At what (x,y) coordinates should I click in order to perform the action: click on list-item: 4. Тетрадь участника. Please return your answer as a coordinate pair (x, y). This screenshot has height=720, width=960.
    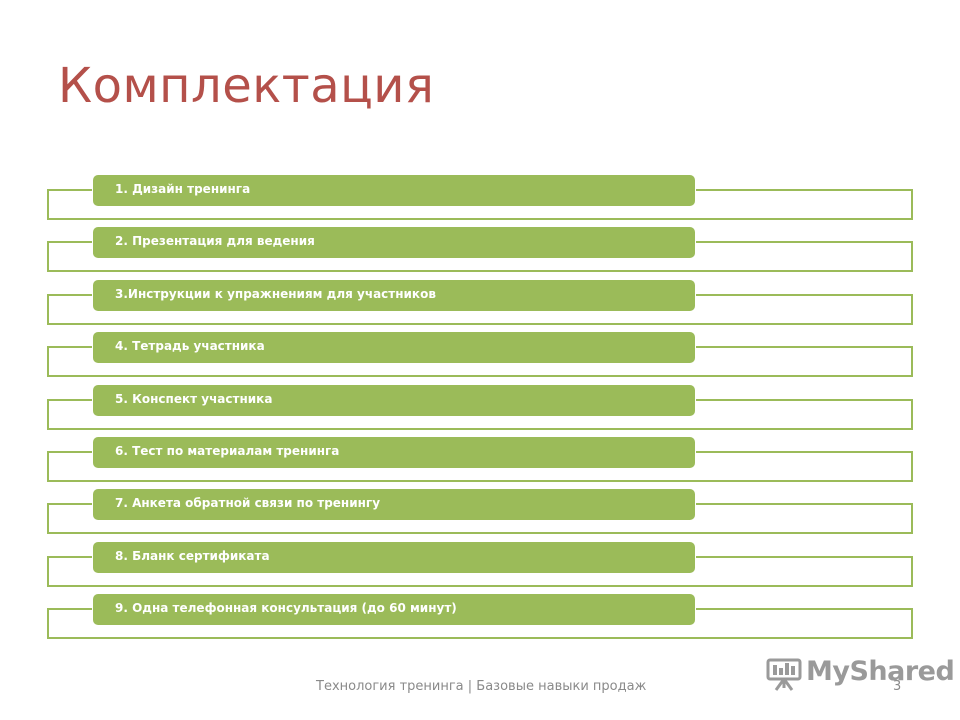
    Looking at the image, I should click on (480, 355).